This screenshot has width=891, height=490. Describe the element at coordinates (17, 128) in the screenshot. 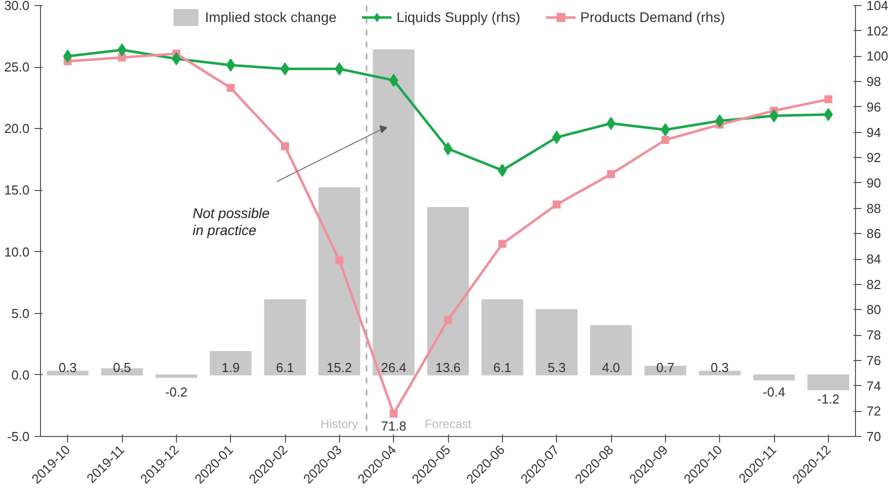

I see `y-tick-label: 20.0` at that location.